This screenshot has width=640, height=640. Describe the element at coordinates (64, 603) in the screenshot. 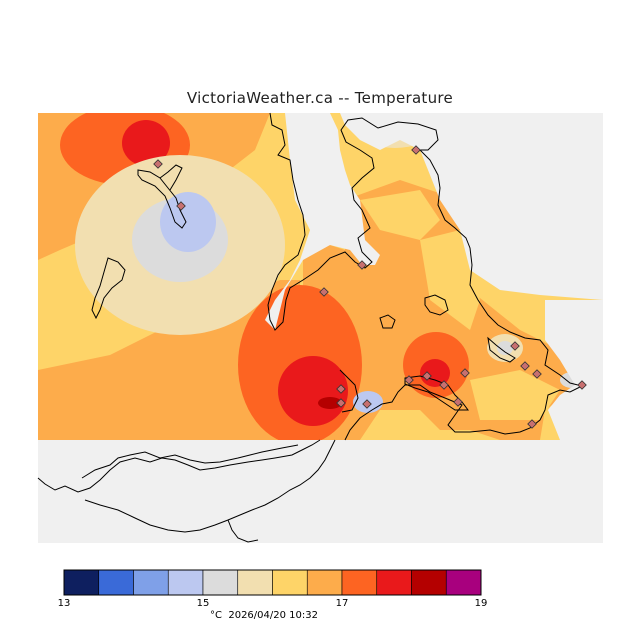

I see `legend-tick-label: 13` at that location.